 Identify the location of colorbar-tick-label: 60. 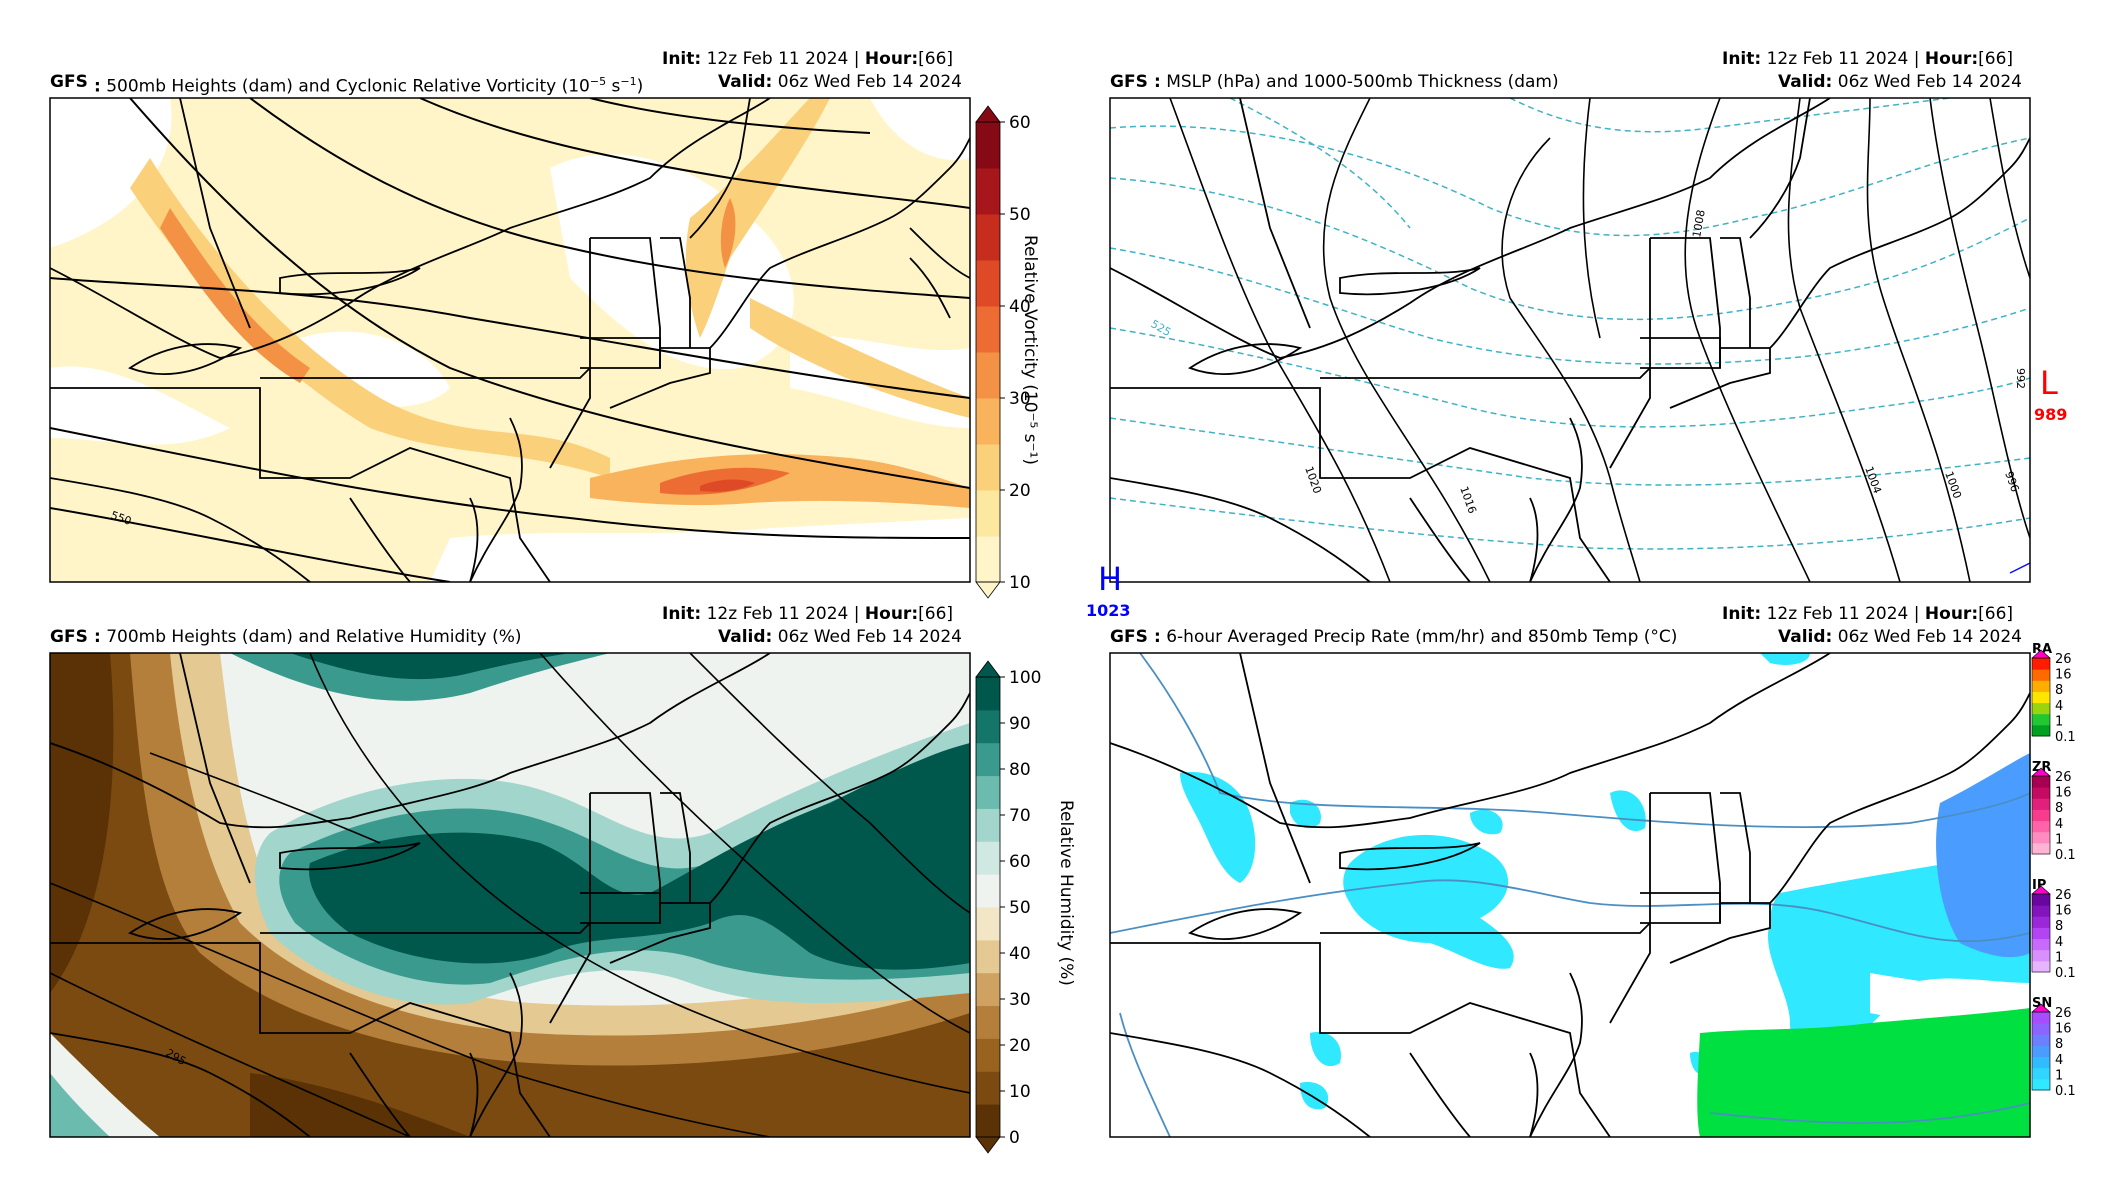
(1020, 862).